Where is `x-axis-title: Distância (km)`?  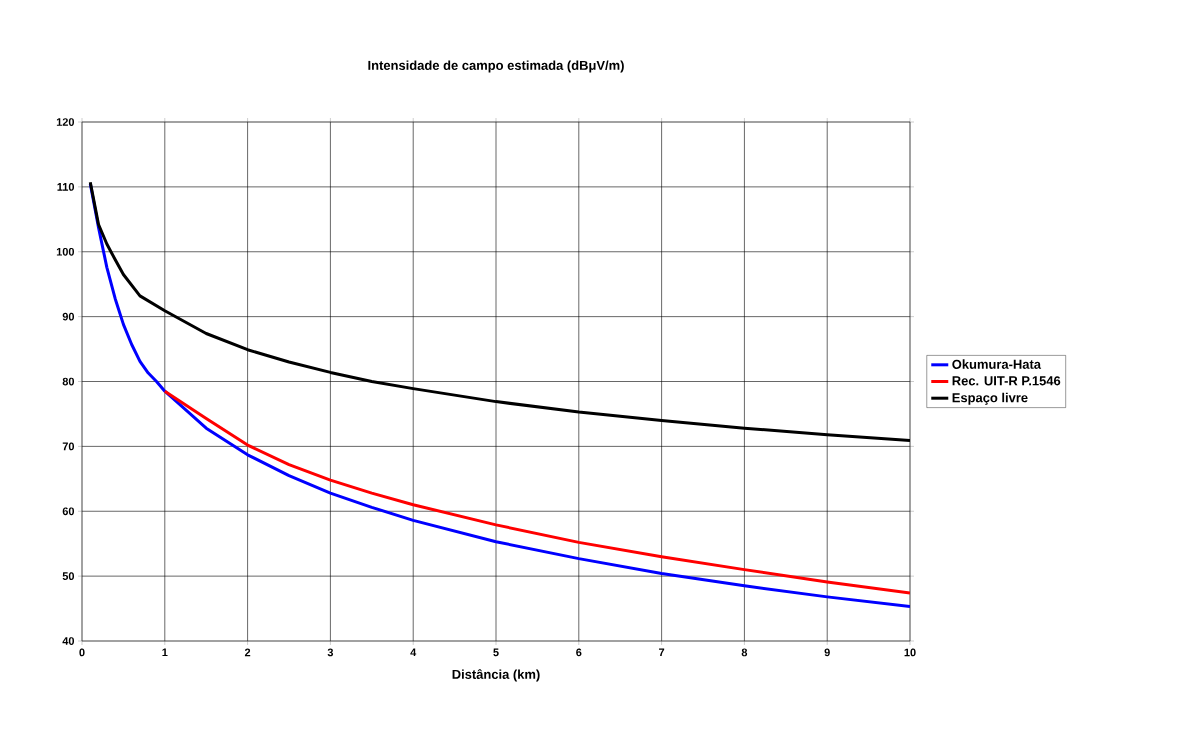 x-axis-title: Distância (km) is located at coordinates (496, 675).